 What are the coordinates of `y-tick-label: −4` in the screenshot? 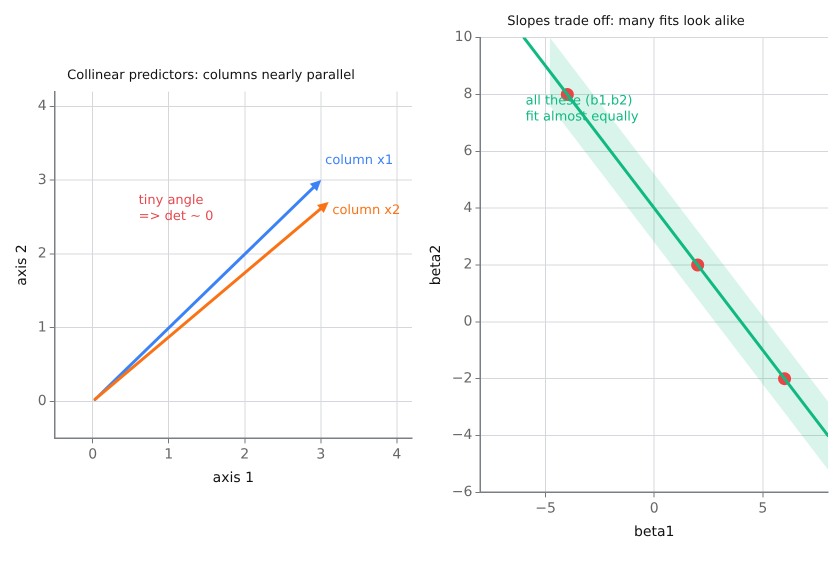 It's located at (462, 435).